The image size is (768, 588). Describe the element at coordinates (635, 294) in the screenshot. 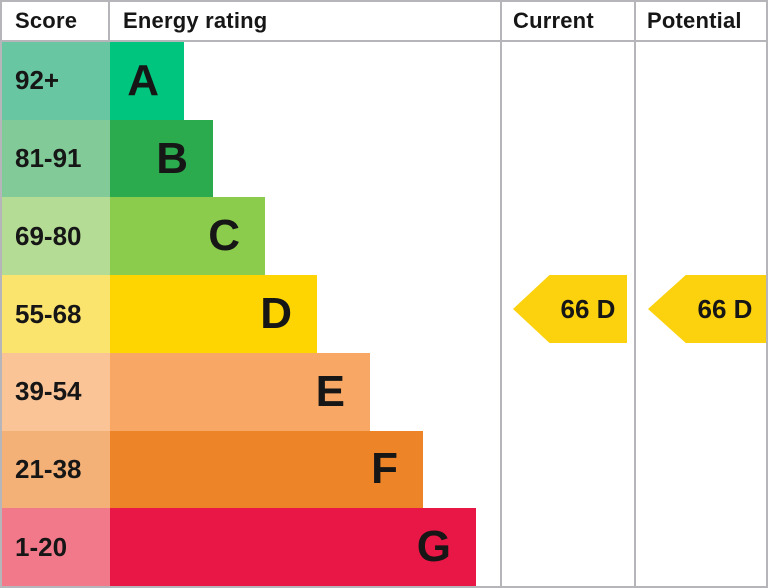

I see `potential-column-divider` at that location.